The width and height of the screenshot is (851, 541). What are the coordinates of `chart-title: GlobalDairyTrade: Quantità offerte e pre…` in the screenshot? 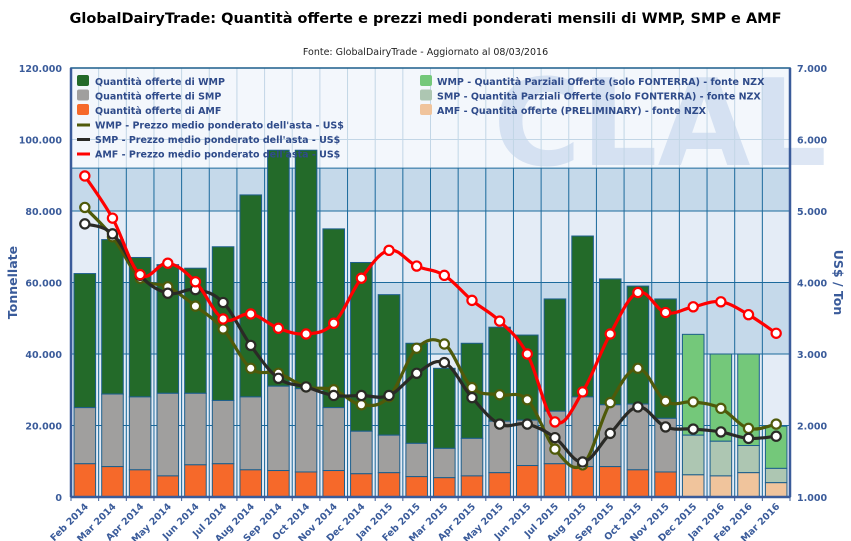 It's located at (425, 19).